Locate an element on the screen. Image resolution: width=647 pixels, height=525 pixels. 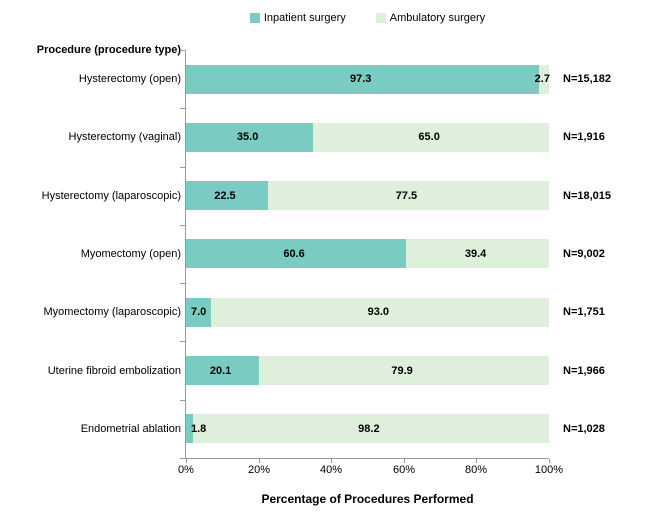
n-label: N=18,015 is located at coordinates (587, 195).